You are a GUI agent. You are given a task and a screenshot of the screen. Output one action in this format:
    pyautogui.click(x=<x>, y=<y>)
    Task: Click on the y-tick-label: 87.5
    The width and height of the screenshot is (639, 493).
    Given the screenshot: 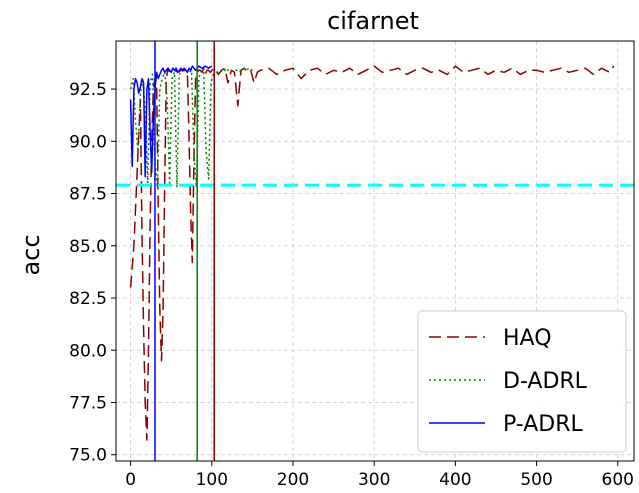 What is the action you would take?
    pyautogui.click(x=88, y=195)
    